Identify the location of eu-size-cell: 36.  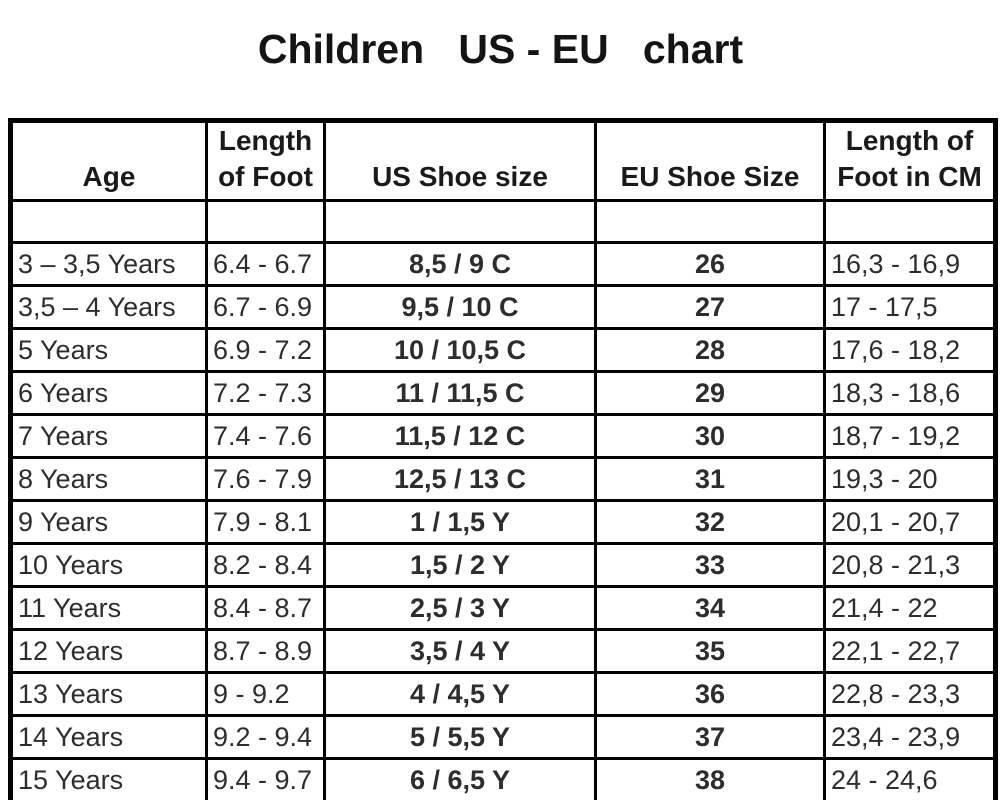
(710, 694).